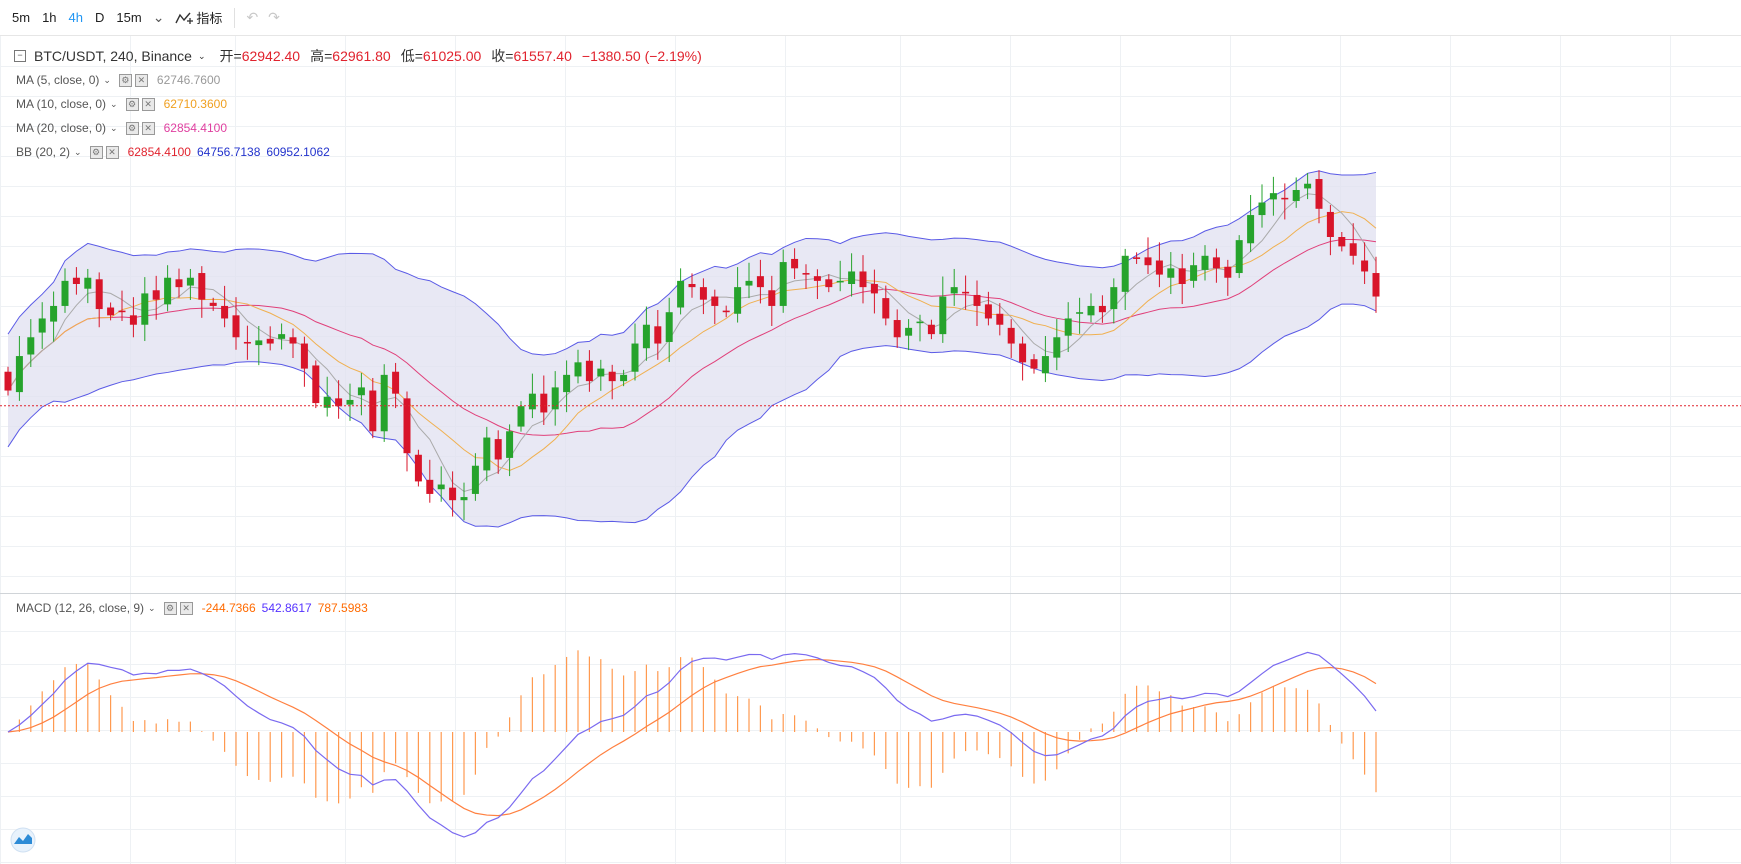 The height and width of the screenshot is (864, 1741). I want to click on undo-icon: ↶, so click(252, 17).